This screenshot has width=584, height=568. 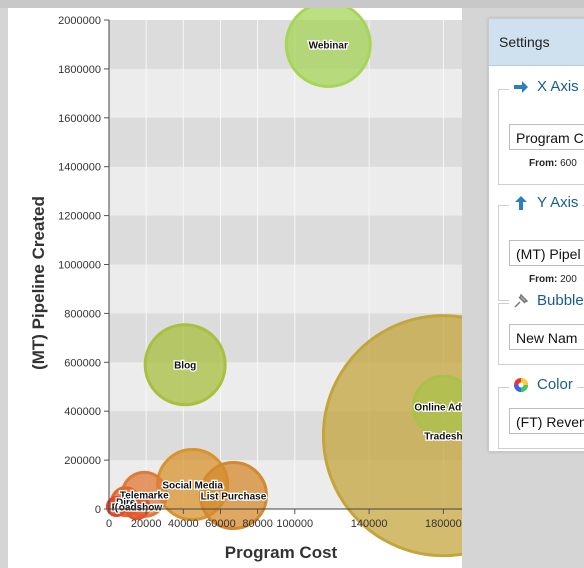 I want to click on y-tick-label: 1600000, so click(x=79, y=119).